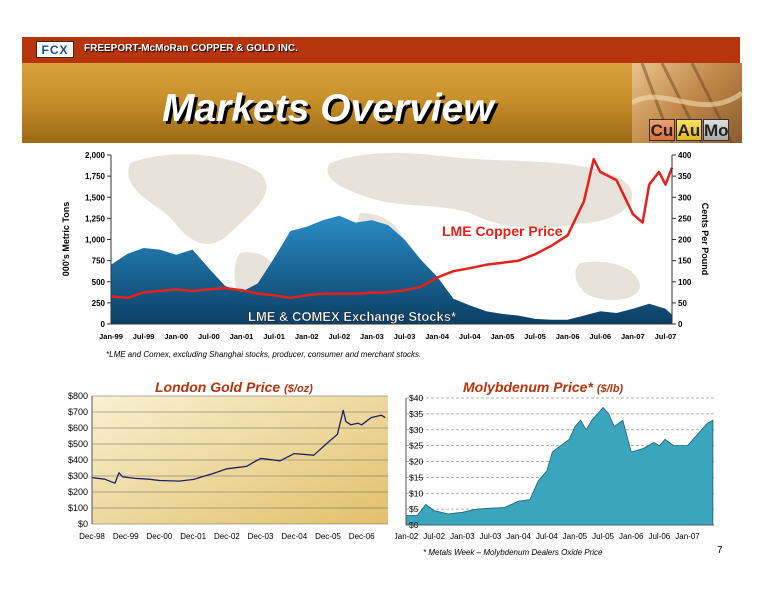  What do you see at coordinates (144, 336) in the screenshot?
I see `copper-x-tick-label: Jul-99` at bounding box center [144, 336].